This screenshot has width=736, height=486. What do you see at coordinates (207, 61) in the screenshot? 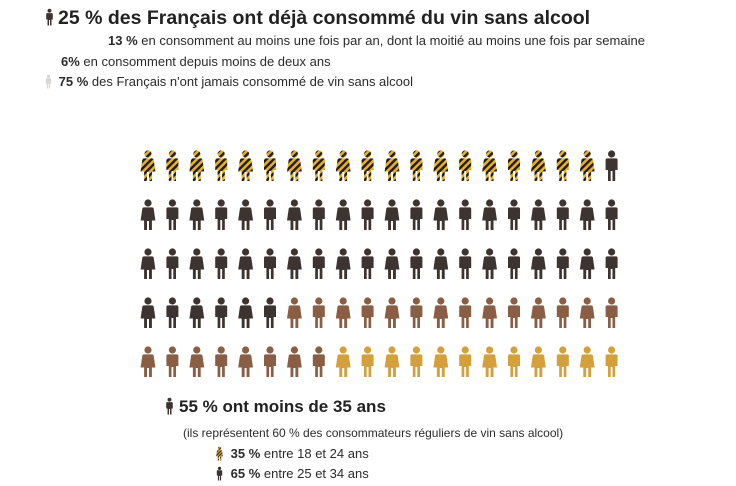
I see `stat-6-text: en consomment depuis moins de deux ans` at bounding box center [207, 61].